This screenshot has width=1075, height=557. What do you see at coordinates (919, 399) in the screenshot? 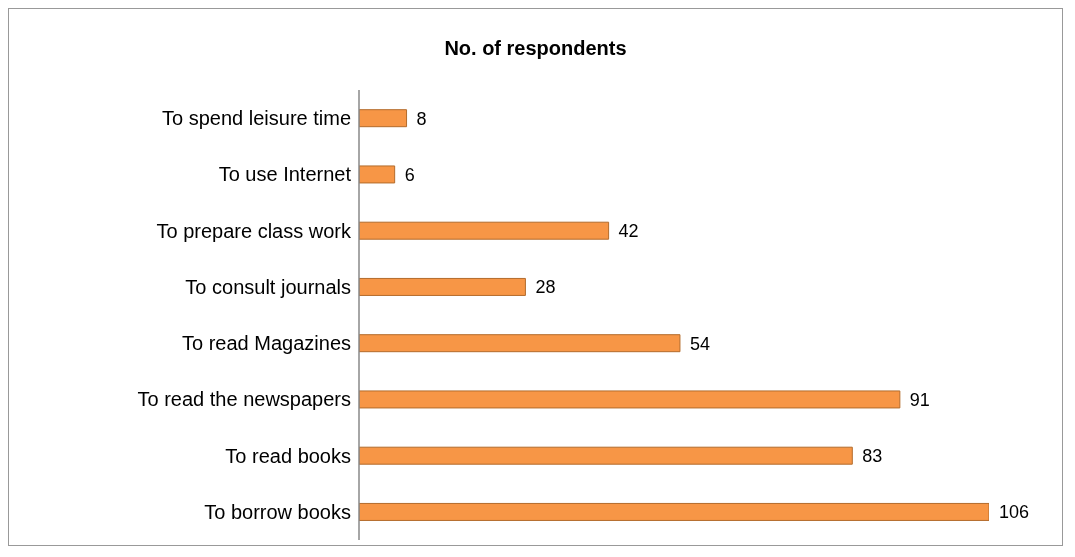
I see `data-label: 91` at bounding box center [919, 399].